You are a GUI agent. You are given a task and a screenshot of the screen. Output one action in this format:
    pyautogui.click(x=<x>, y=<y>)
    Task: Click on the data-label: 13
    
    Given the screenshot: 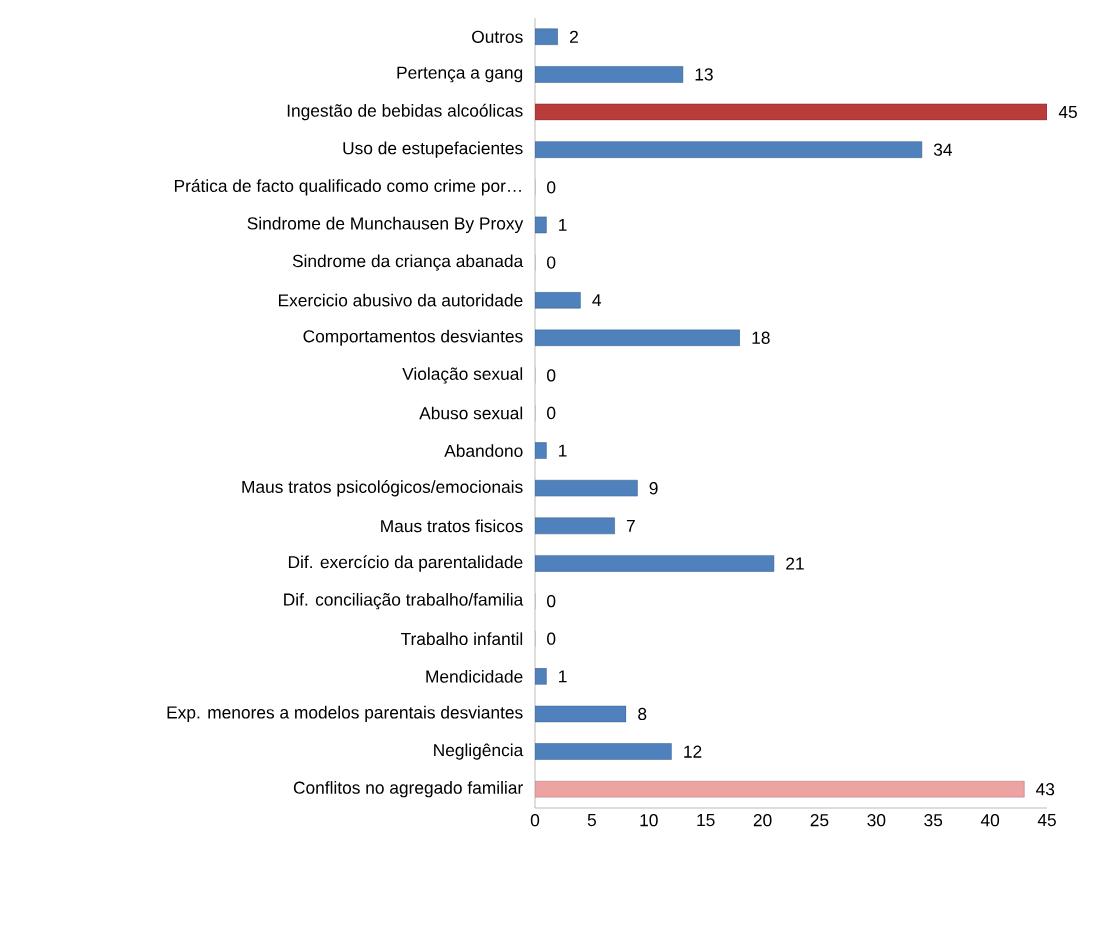 What is the action you would take?
    pyautogui.click(x=704, y=74)
    